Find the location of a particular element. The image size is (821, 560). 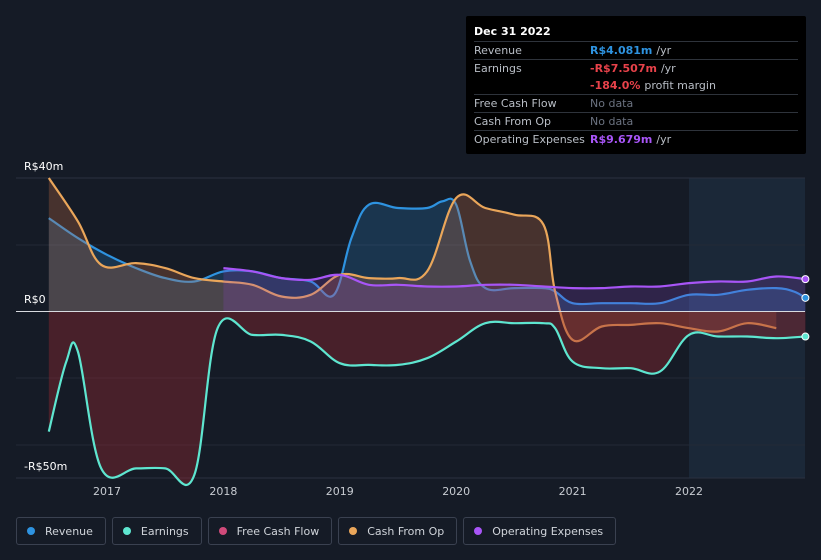

x-tick-label: 2019 is located at coordinates (340, 491).